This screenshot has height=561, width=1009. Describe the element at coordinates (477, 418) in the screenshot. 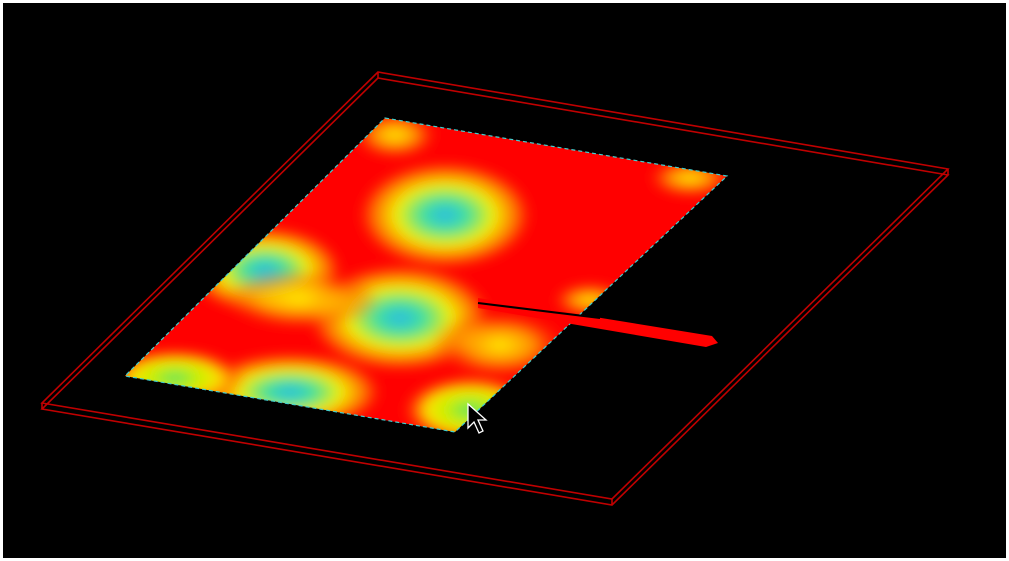

I see `mouse-cursor` at that location.